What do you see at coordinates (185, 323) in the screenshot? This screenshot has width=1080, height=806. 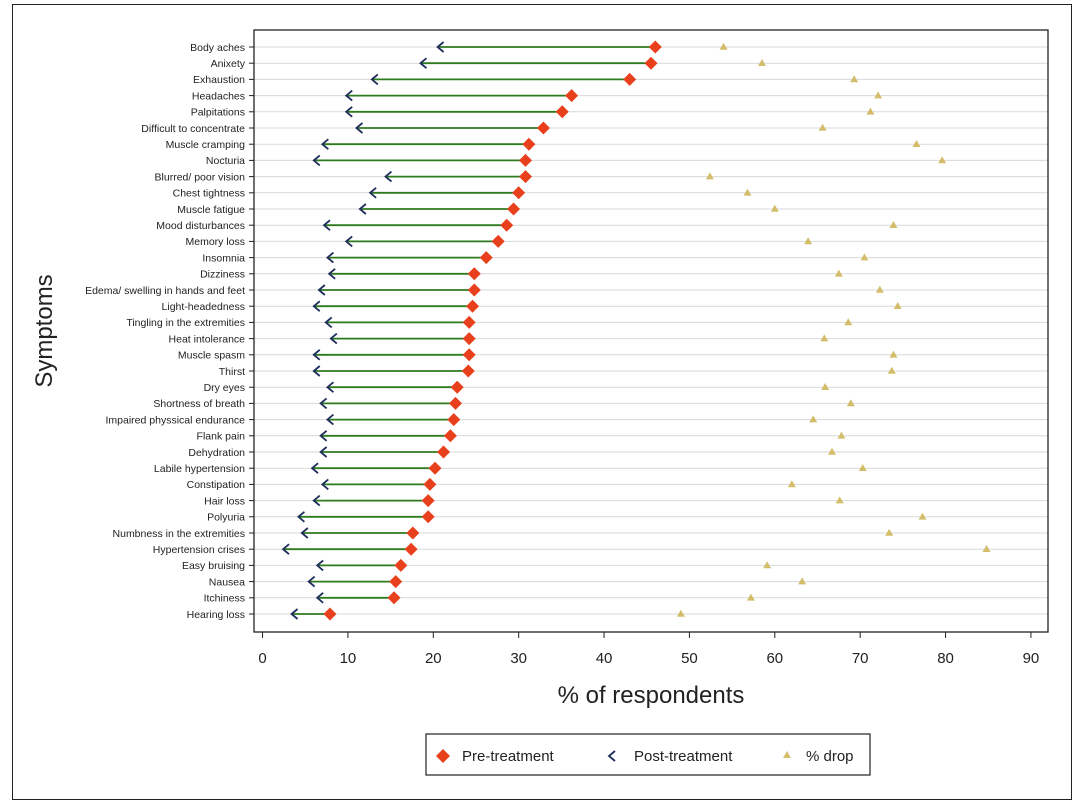 I see `symptom-label: Tingling in the extremities` at bounding box center [185, 323].